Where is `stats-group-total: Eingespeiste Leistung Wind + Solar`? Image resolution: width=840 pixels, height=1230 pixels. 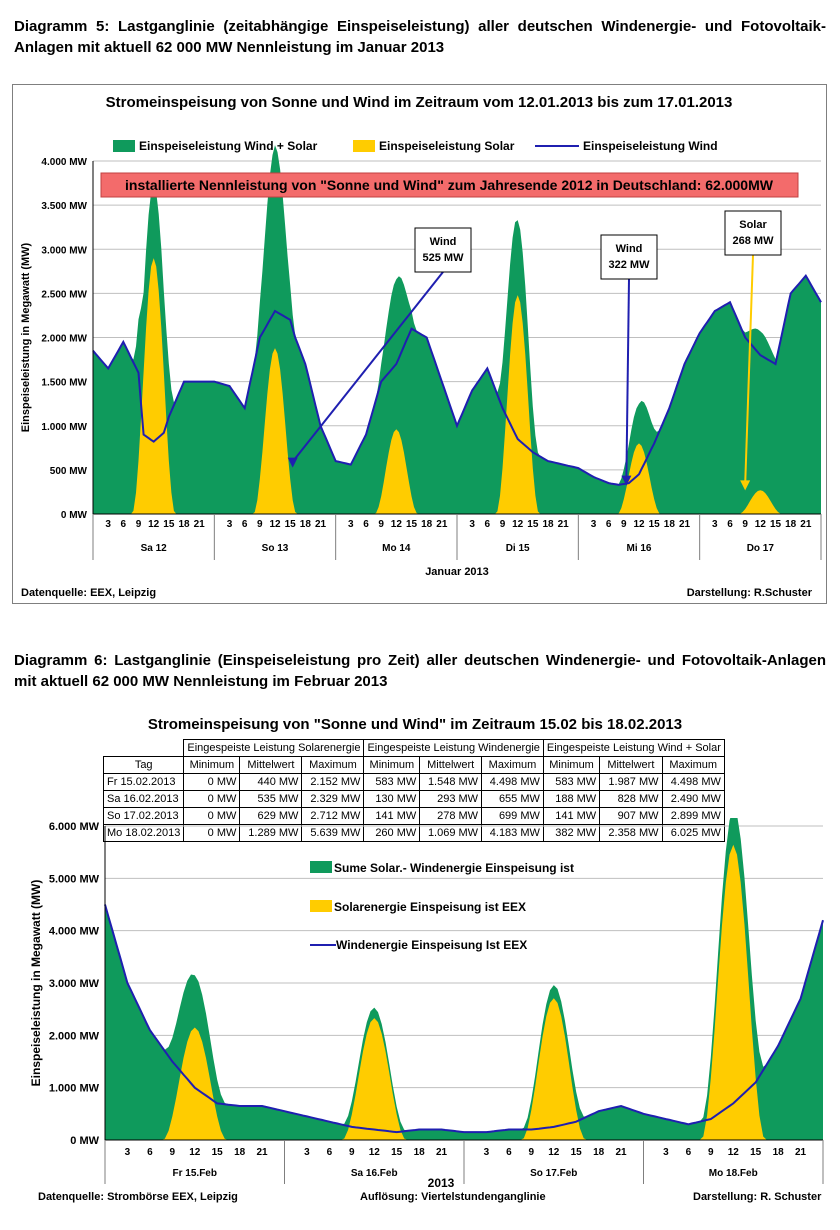
stats-group-total: Eingespeiste Leistung Wind + Solar is located at coordinates (633, 748).